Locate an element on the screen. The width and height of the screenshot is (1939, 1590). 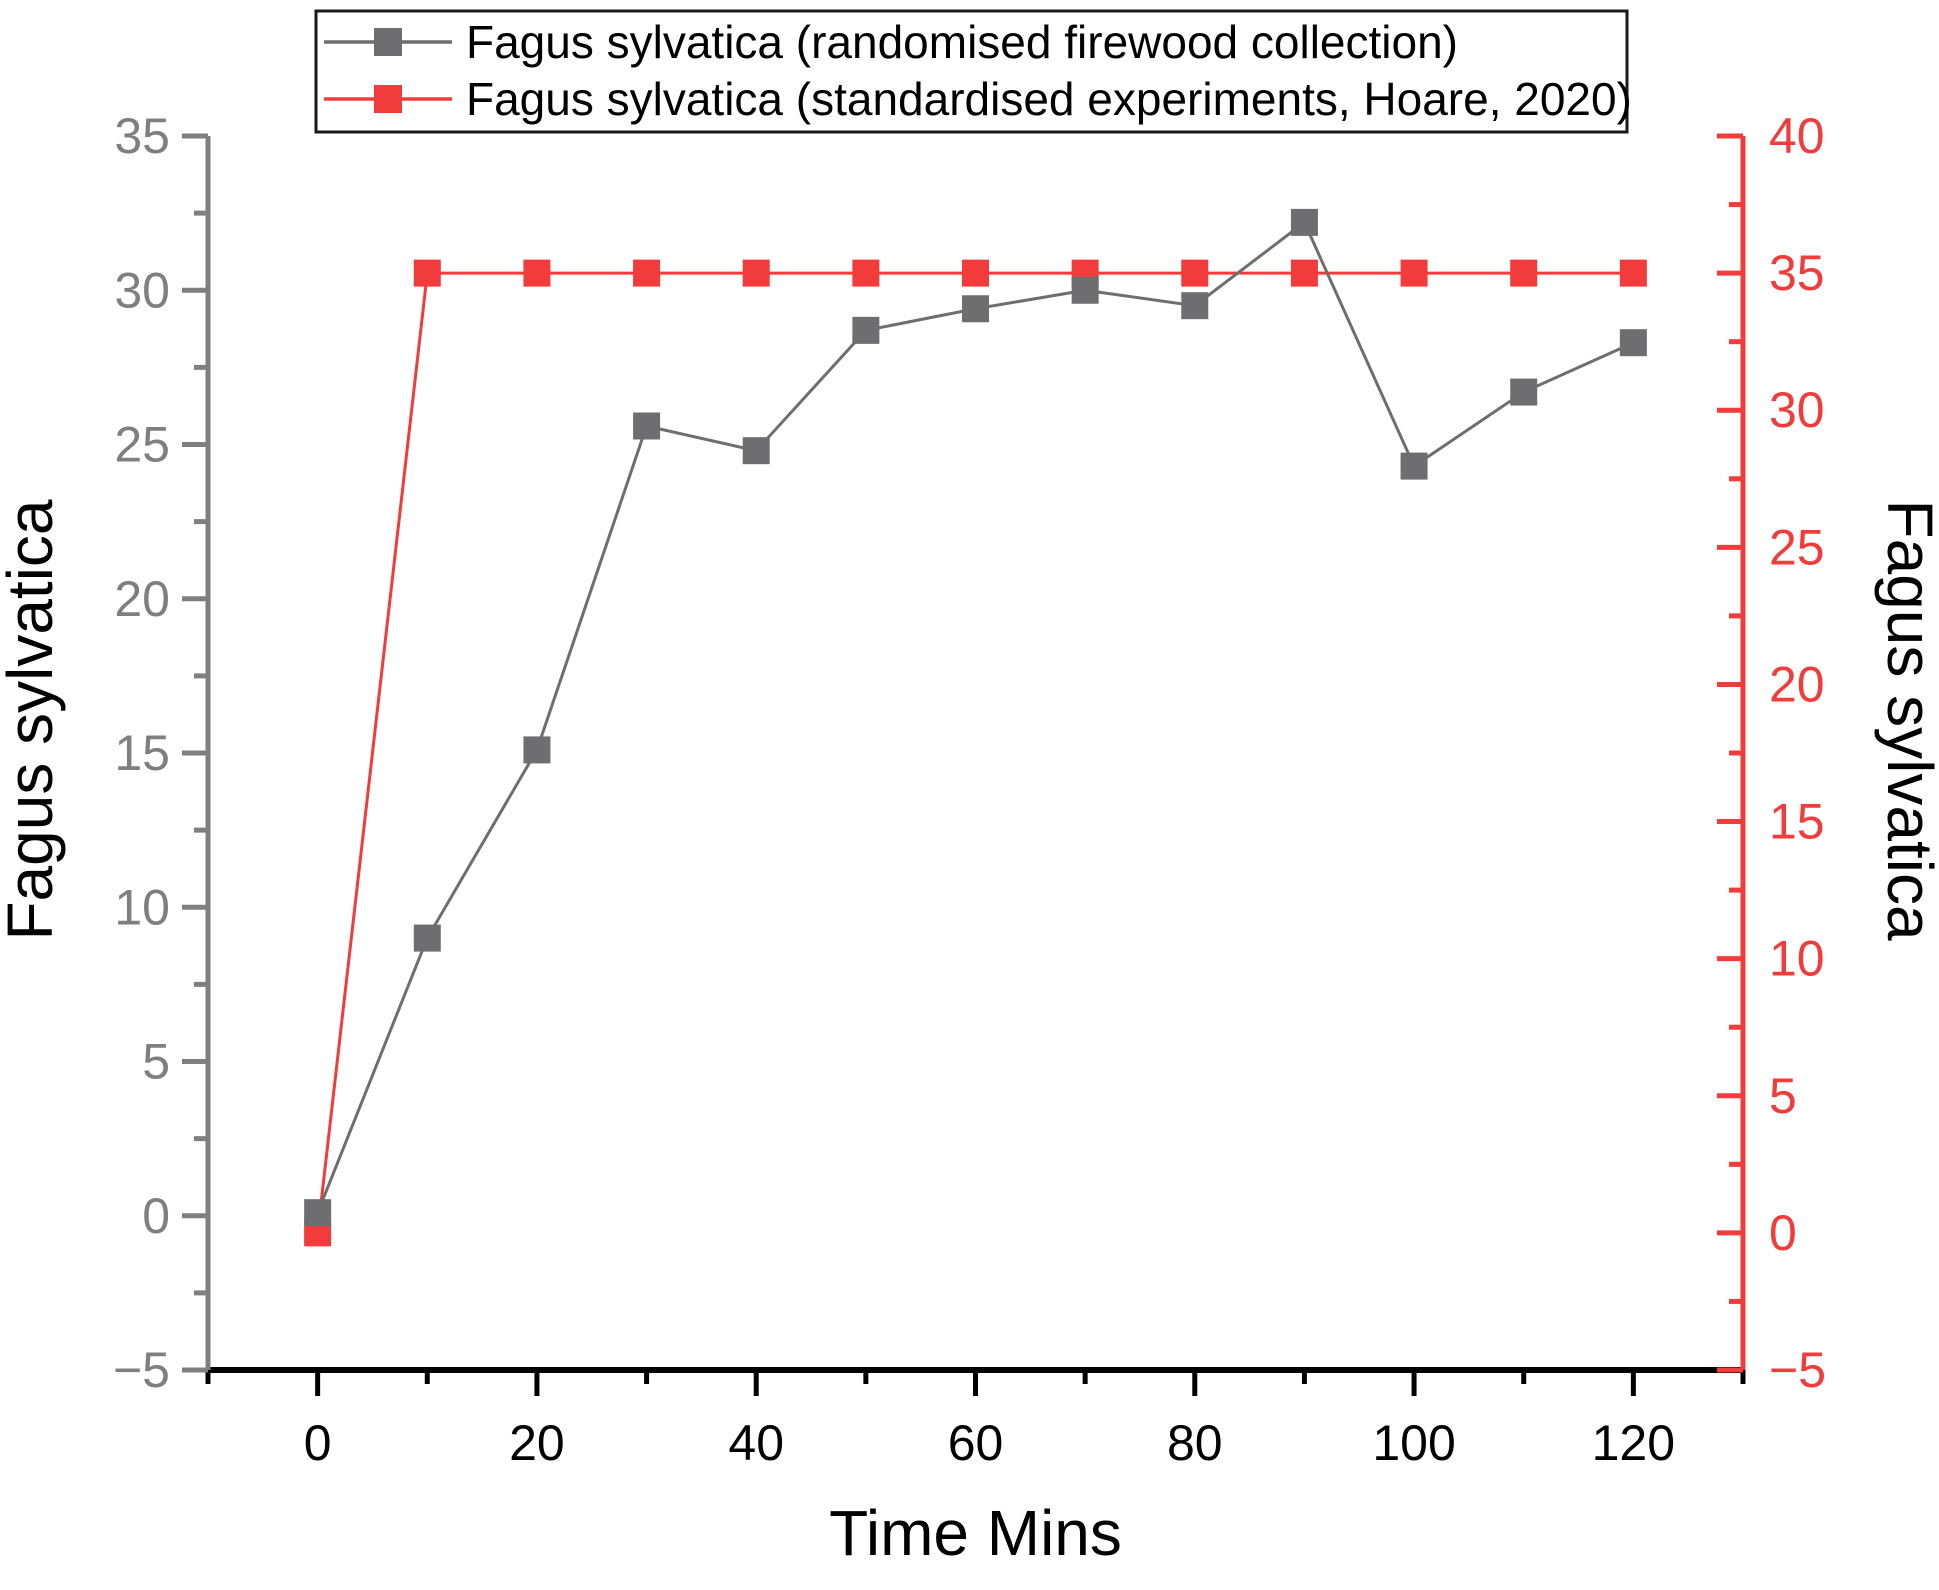
y-right-tick-label: 40 is located at coordinates (1797, 136).